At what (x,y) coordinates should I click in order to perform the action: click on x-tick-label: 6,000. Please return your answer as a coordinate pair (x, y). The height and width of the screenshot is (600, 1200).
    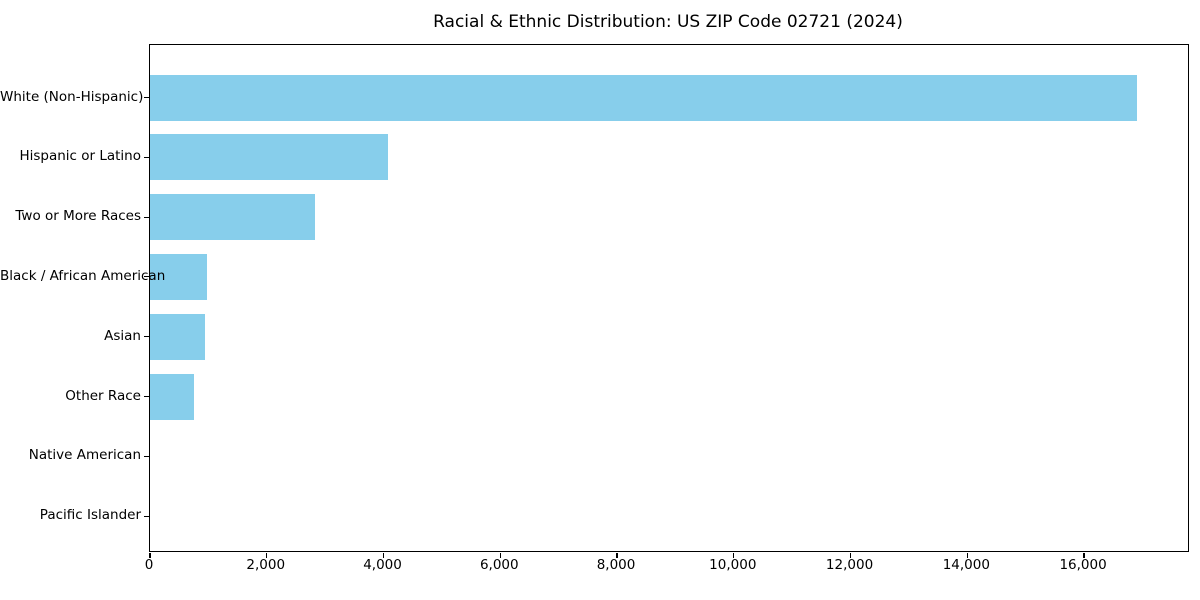
    Looking at the image, I should click on (499, 565).